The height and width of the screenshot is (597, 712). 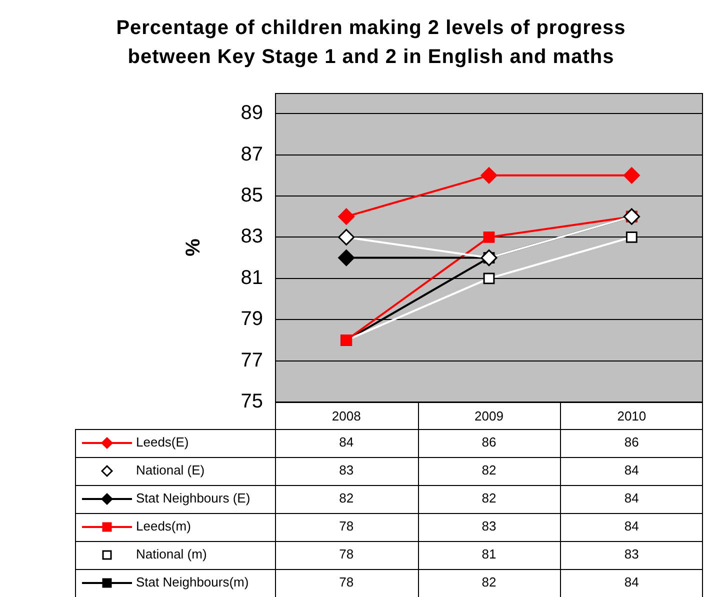 What do you see at coordinates (193, 498) in the screenshot?
I see `legend-label: Stat Neighbours (E)` at bounding box center [193, 498].